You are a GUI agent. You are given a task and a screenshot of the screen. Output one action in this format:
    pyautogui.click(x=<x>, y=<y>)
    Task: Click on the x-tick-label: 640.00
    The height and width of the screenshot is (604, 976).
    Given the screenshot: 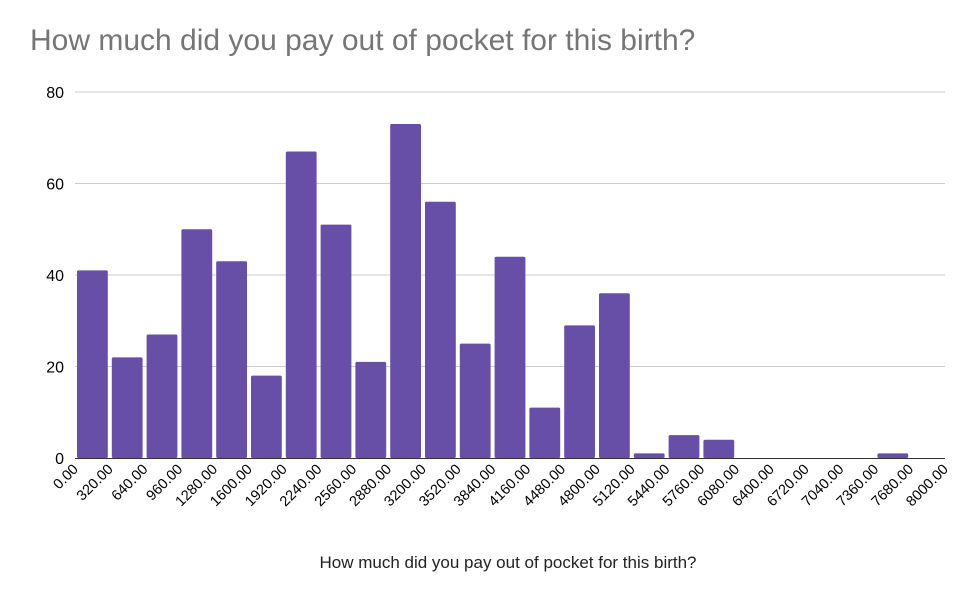 What is the action you would take?
    pyautogui.click(x=130, y=483)
    